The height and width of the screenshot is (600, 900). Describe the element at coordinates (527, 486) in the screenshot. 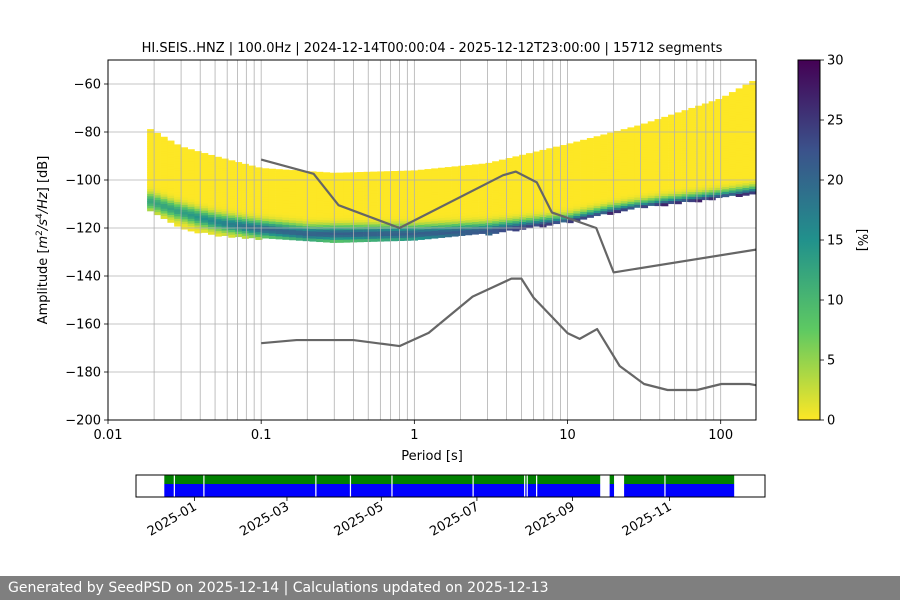

I see `data-gap` at that location.